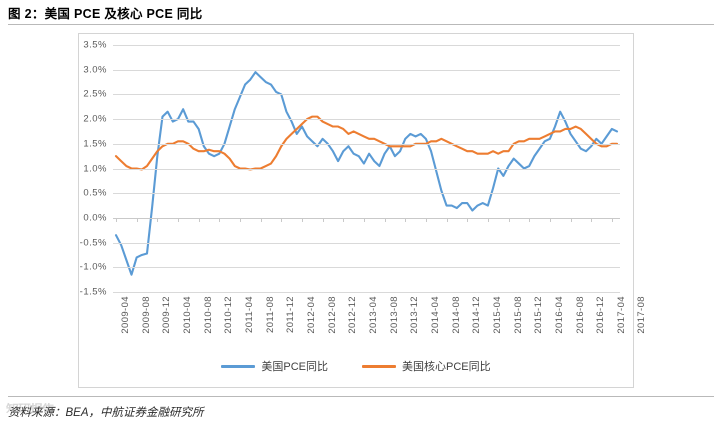  Describe the element at coordinates (95, 193) in the screenshot. I see `y-axis-tick-label: 0.5%` at that location.